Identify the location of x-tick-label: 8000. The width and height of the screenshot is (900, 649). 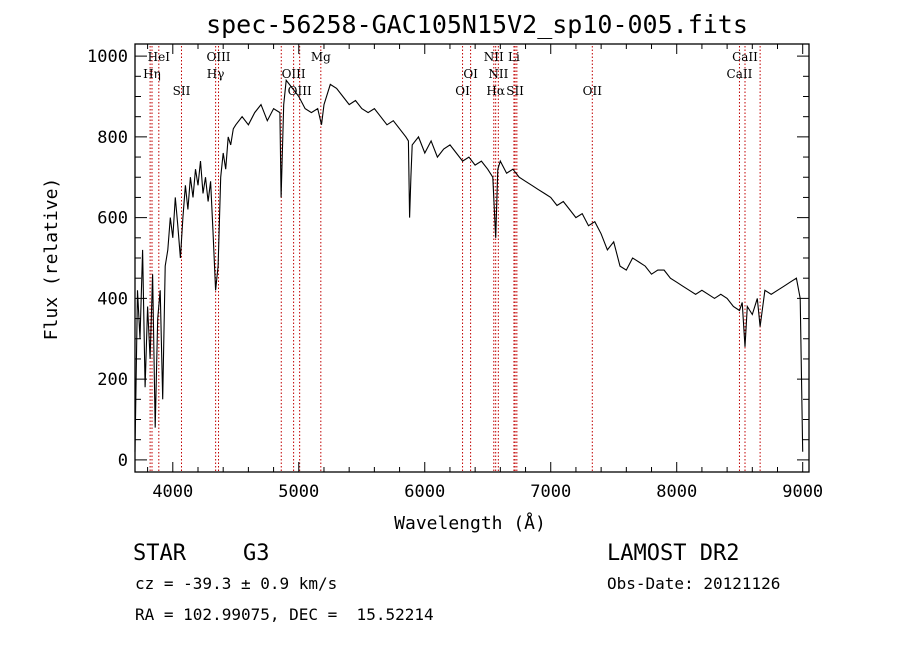
(676, 492).